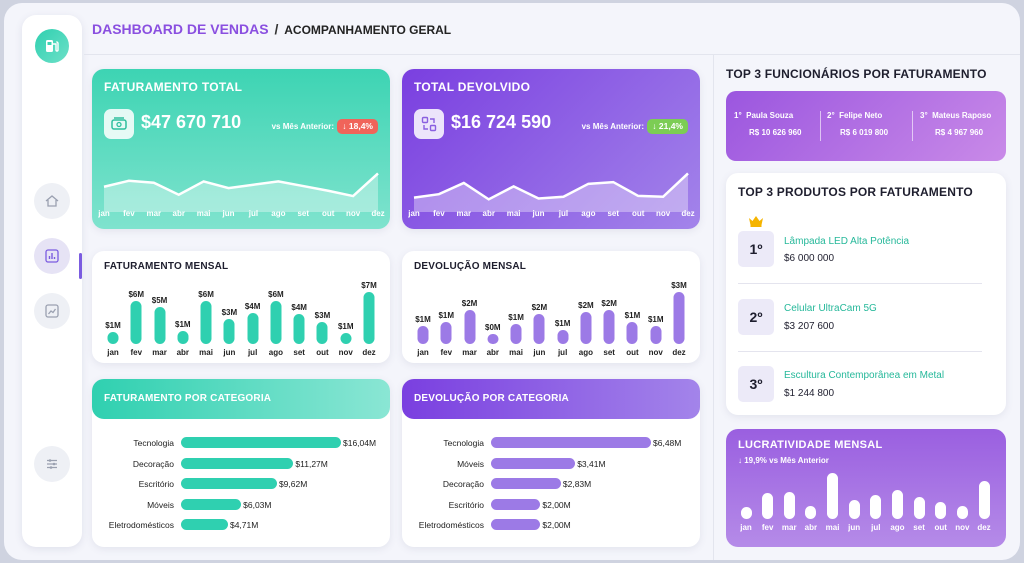 The height and width of the screenshot is (563, 1024). I want to click on product-value: $3 207 600, so click(809, 326).